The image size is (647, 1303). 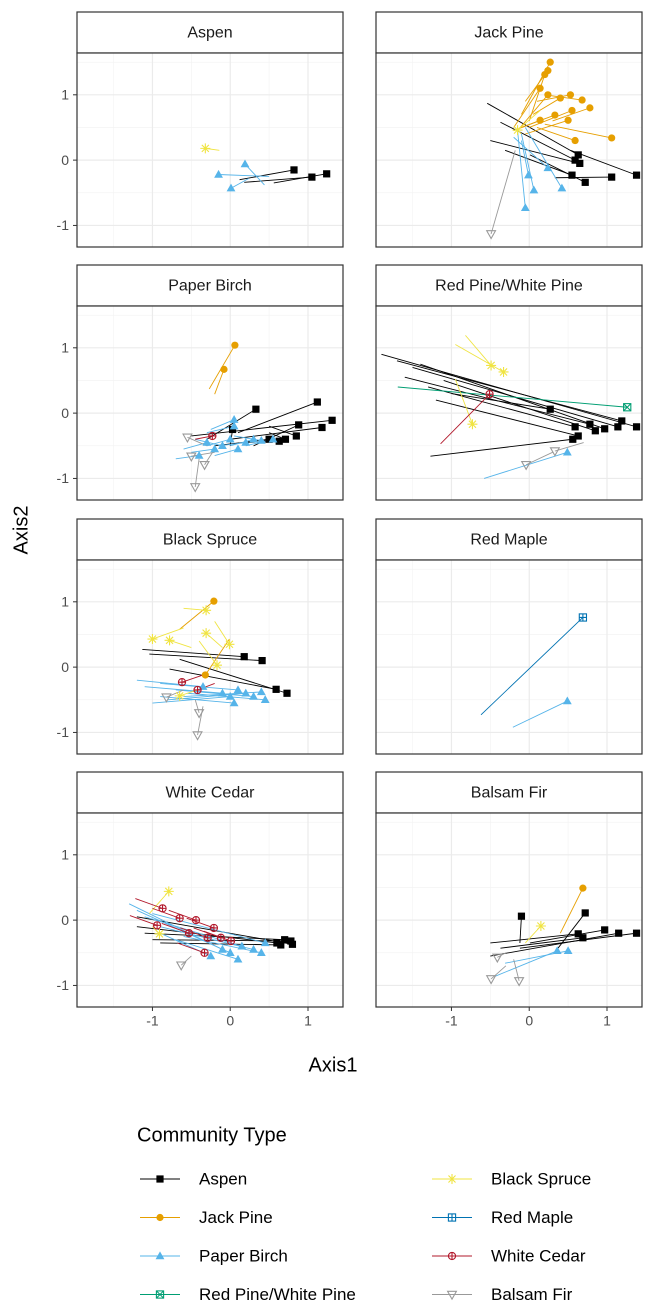 What do you see at coordinates (509, 285) in the screenshot?
I see `strip` at bounding box center [509, 285].